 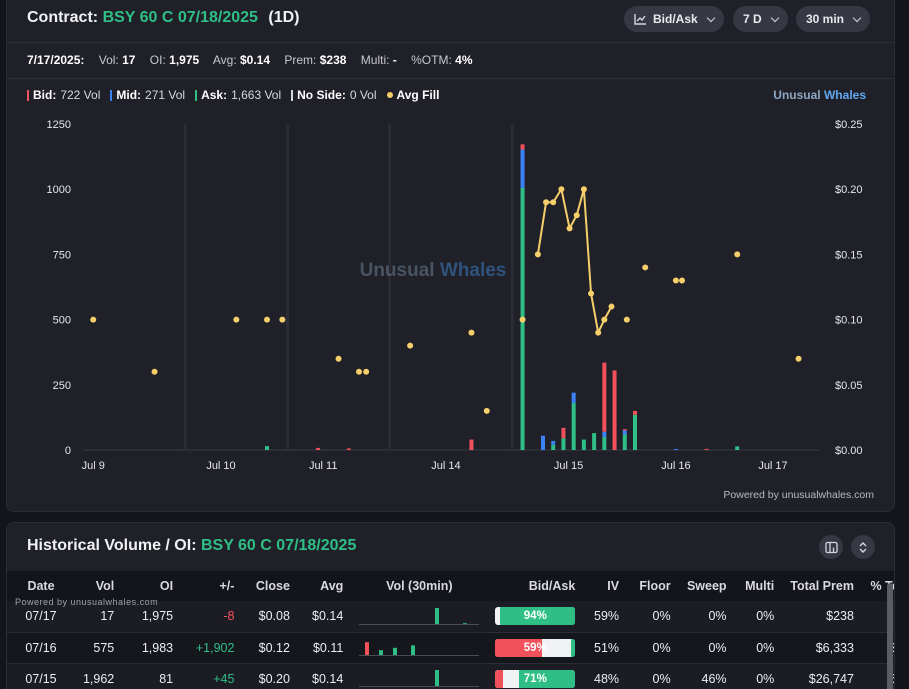 I want to click on stats-oi: 1,975, so click(x=184, y=60).